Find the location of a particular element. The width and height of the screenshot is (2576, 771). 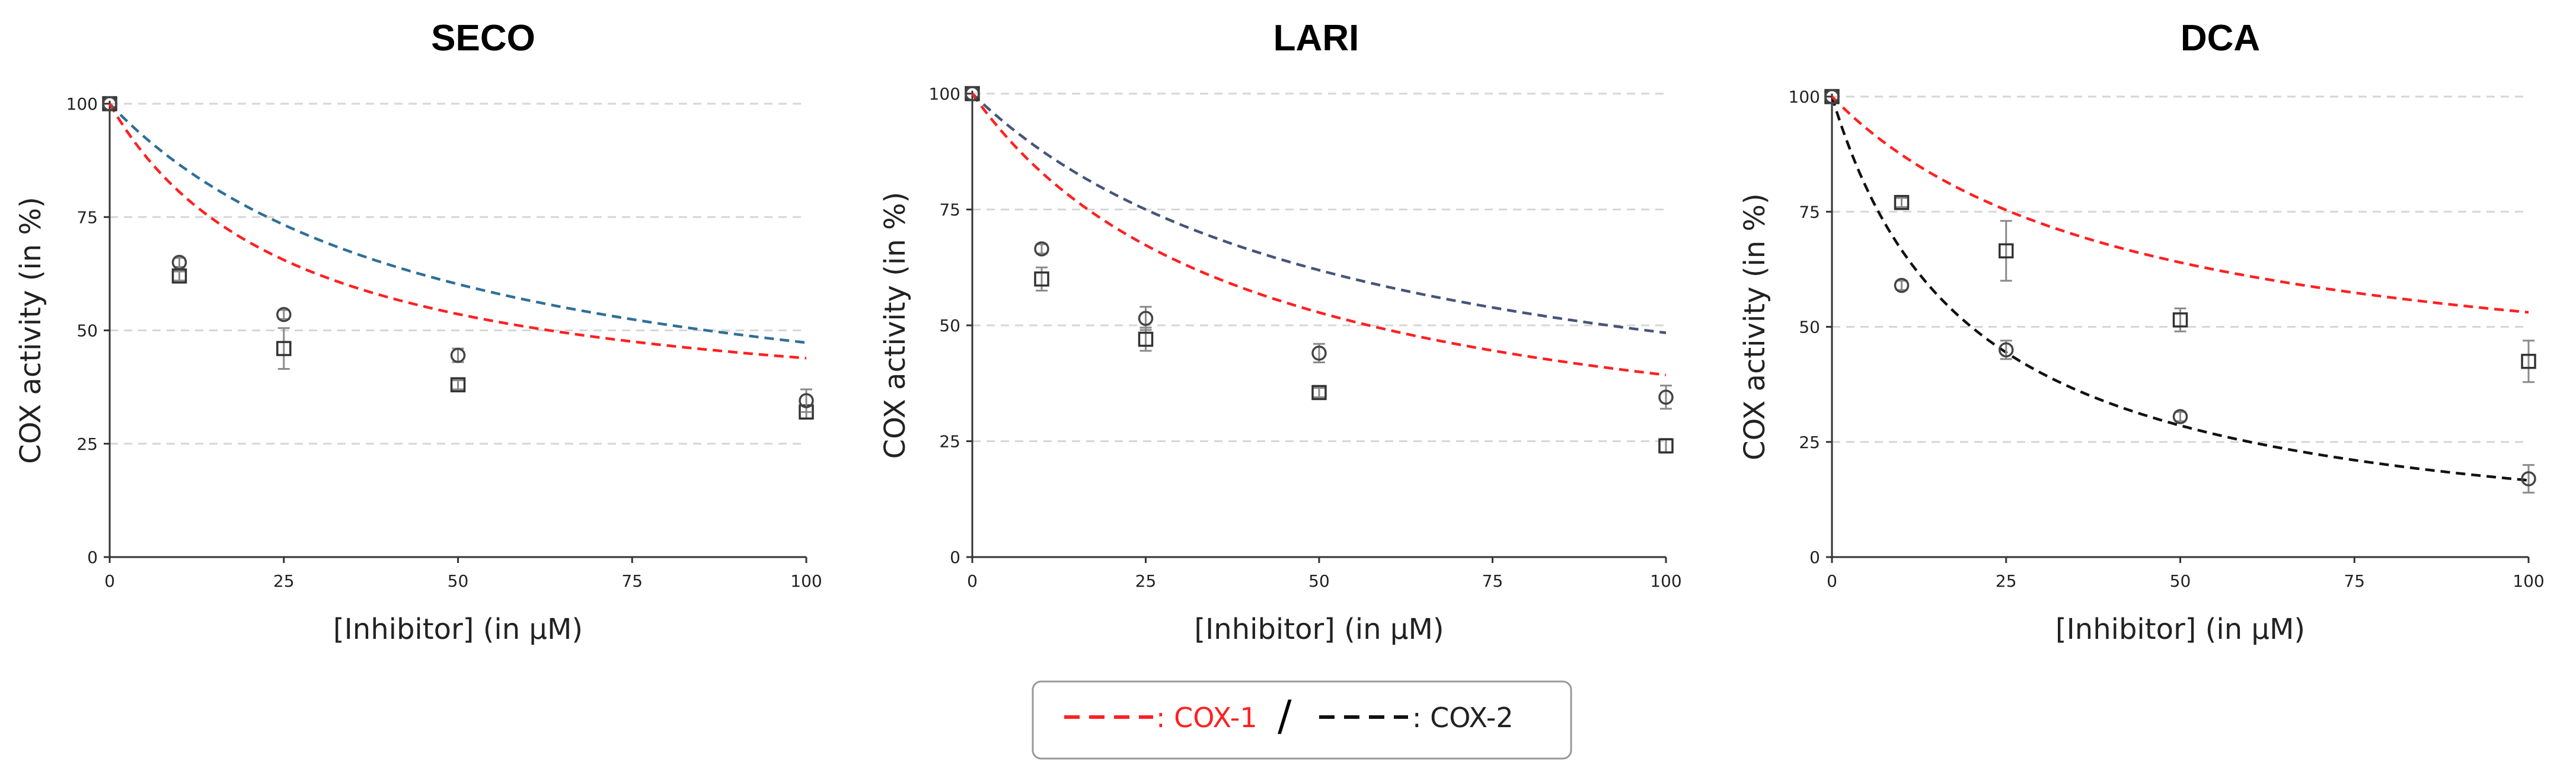

chart-title: LARI is located at coordinates (1316, 39).